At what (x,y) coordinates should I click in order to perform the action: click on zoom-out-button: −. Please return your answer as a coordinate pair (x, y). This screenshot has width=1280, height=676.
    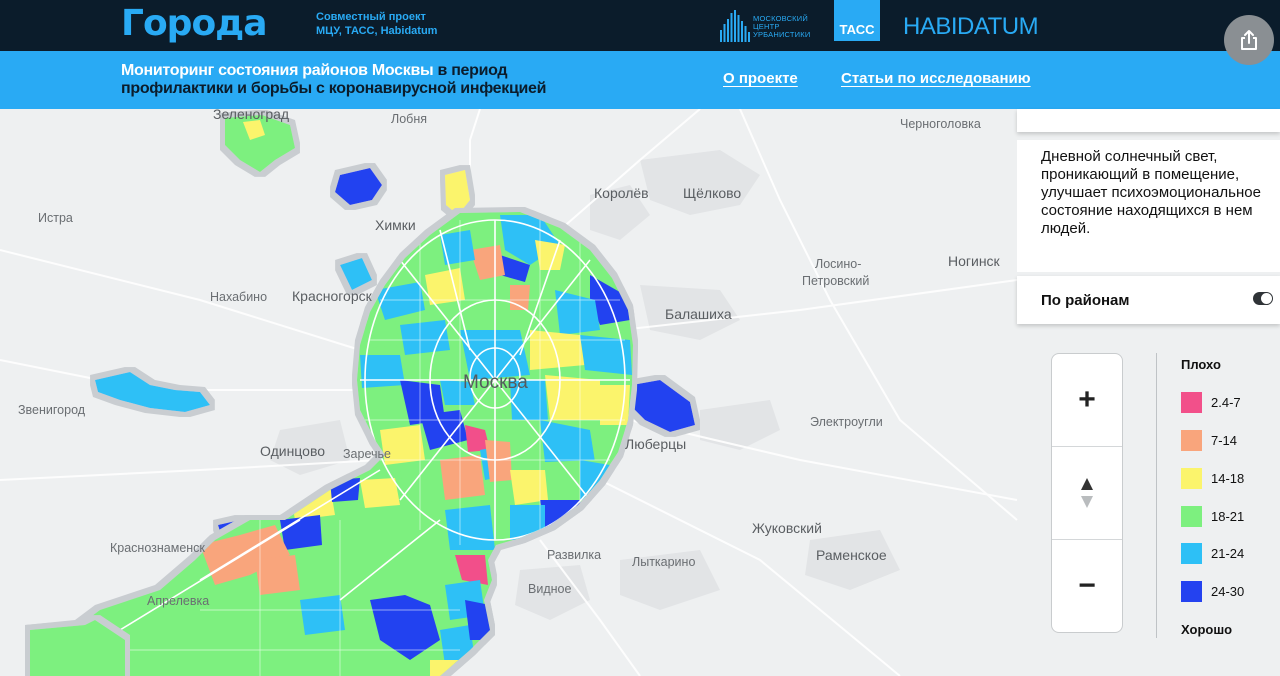
    Looking at the image, I should click on (1087, 585).